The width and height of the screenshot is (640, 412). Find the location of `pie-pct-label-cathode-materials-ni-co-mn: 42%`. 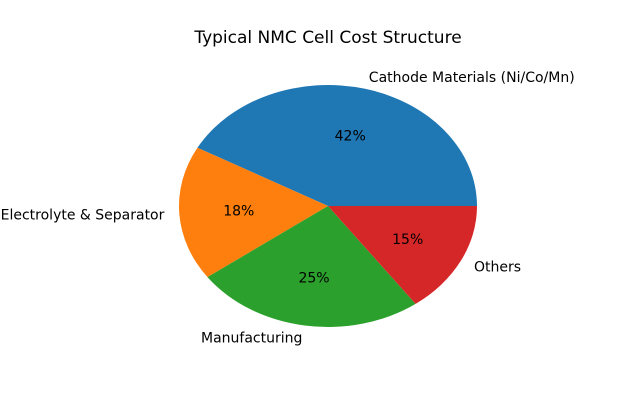

pie-pct-label-cathode-materials-ni-co-mn: 42% is located at coordinates (350, 137).